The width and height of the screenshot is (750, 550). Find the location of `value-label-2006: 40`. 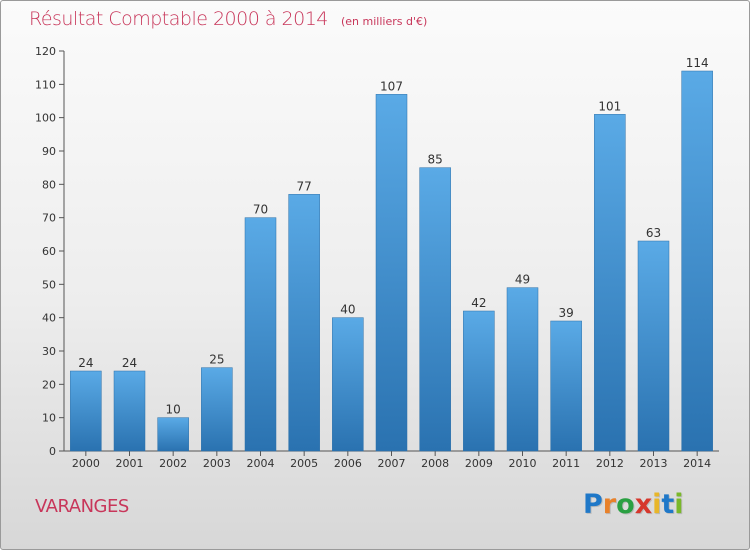

value-label-2006: 40 is located at coordinates (347, 310).